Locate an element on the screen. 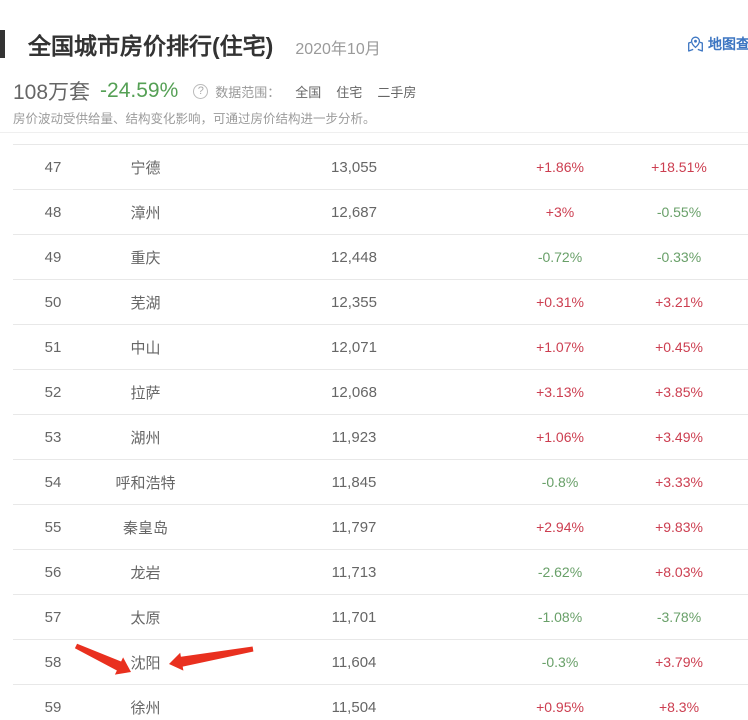  table-row: 58 沈阳 11,604 -0.3% +3.79% is located at coordinates (380, 661).